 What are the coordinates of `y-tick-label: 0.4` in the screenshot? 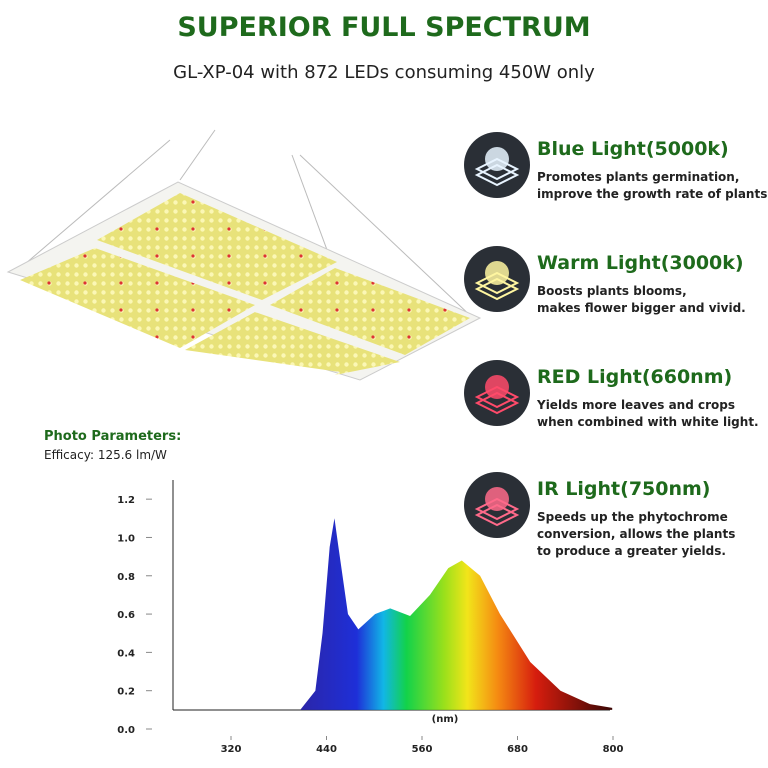 It's located at (126, 653).